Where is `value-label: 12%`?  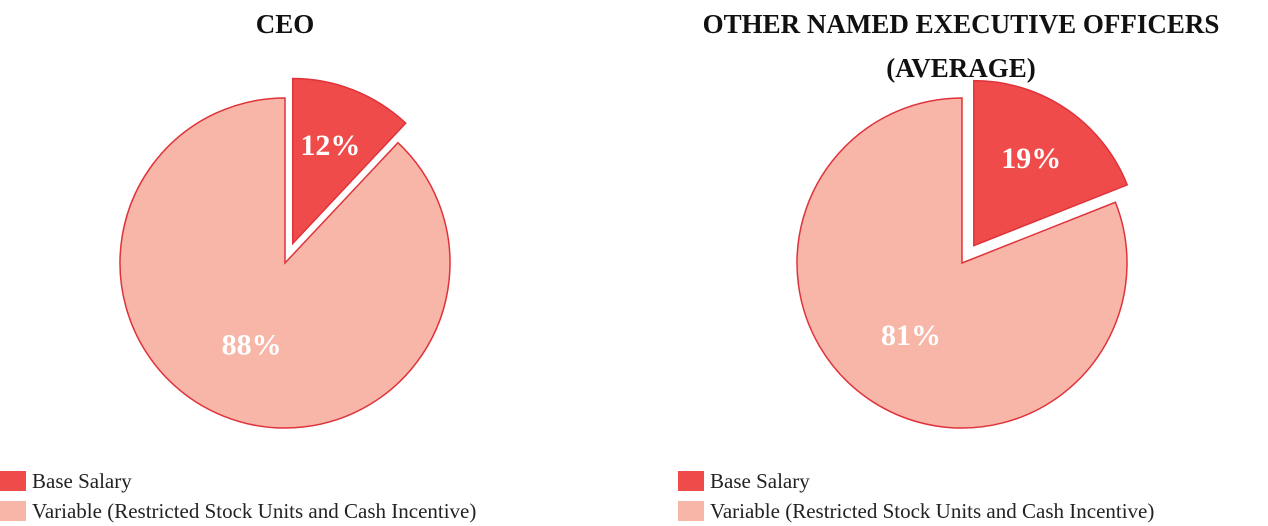 value-label: 12% is located at coordinates (330, 145).